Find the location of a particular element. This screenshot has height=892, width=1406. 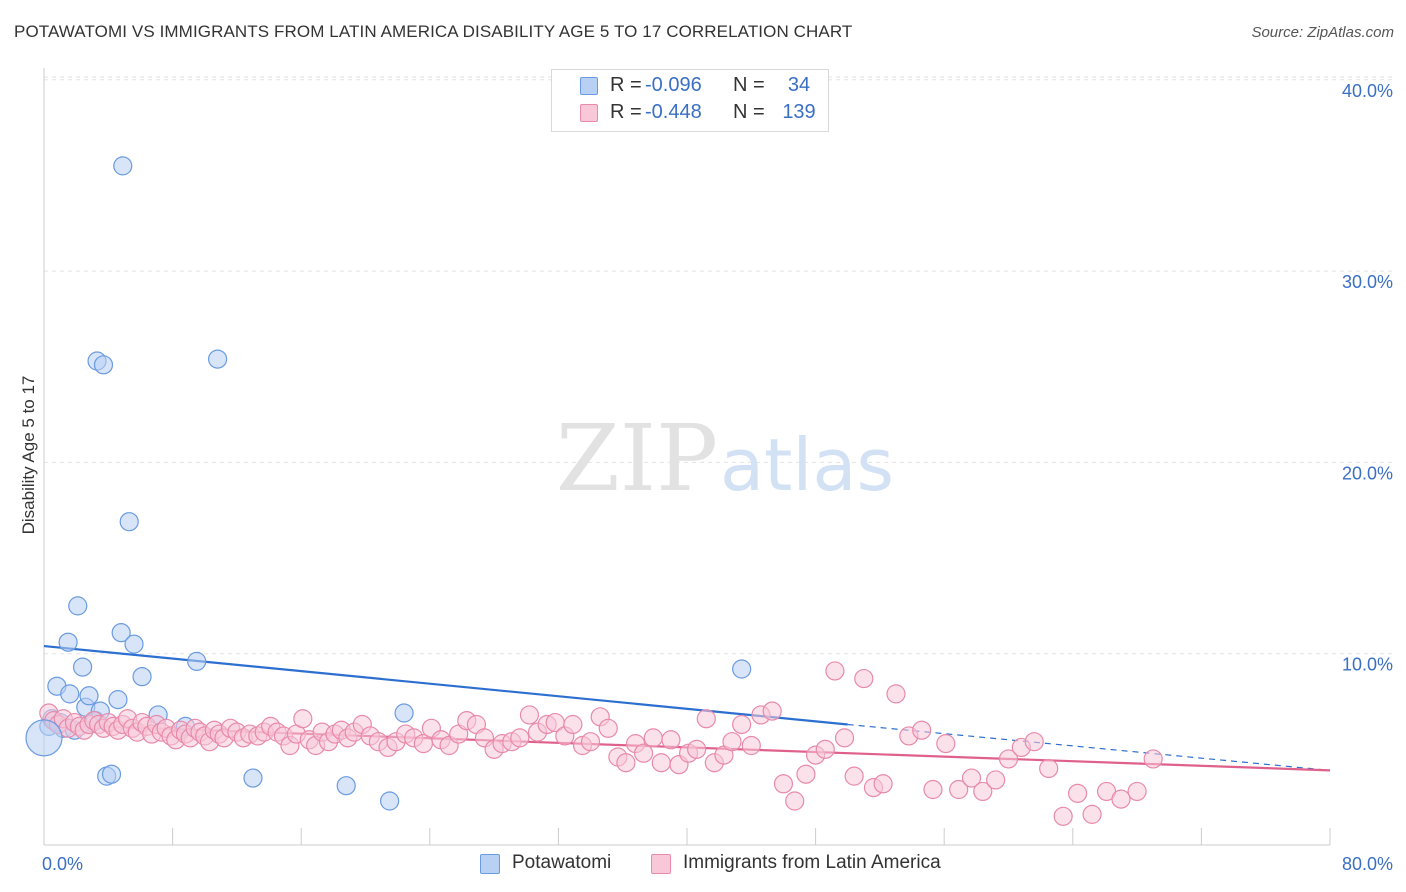

x-tick-label: 0.0% is located at coordinates (62, 864).